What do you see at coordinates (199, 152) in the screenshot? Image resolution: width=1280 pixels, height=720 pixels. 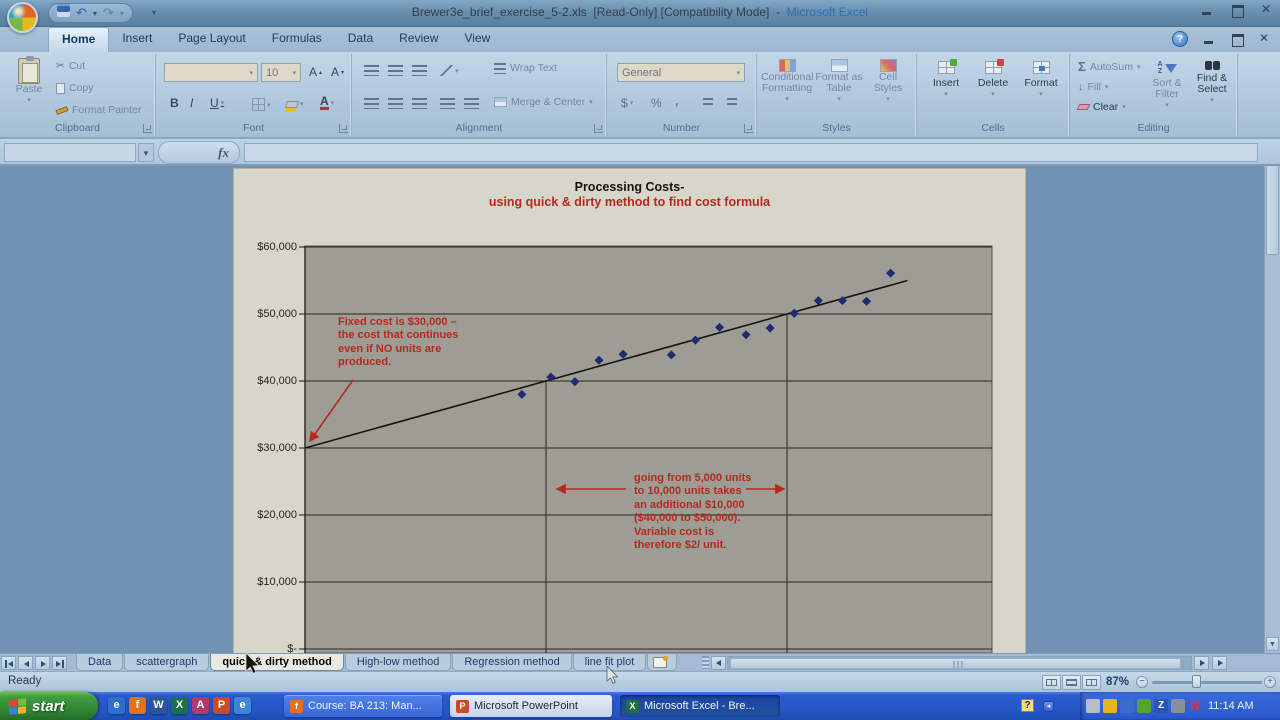 I see `insert-function-button: fx` at bounding box center [199, 152].